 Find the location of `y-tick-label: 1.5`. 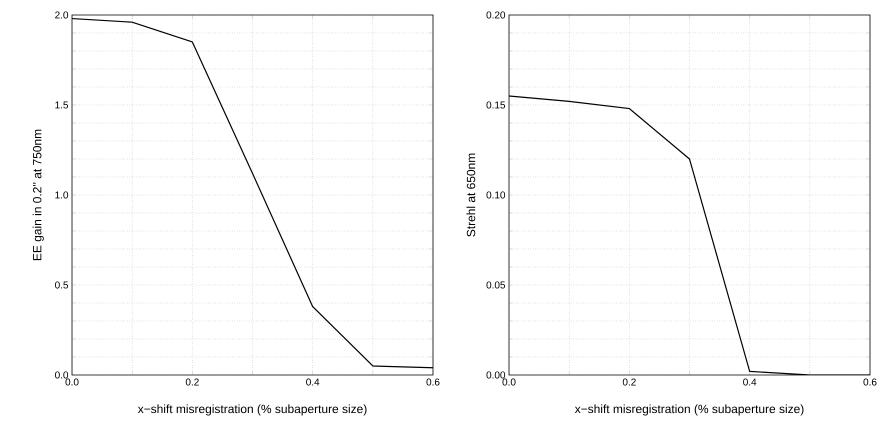

y-tick-label: 1.5 is located at coordinates (61, 105).